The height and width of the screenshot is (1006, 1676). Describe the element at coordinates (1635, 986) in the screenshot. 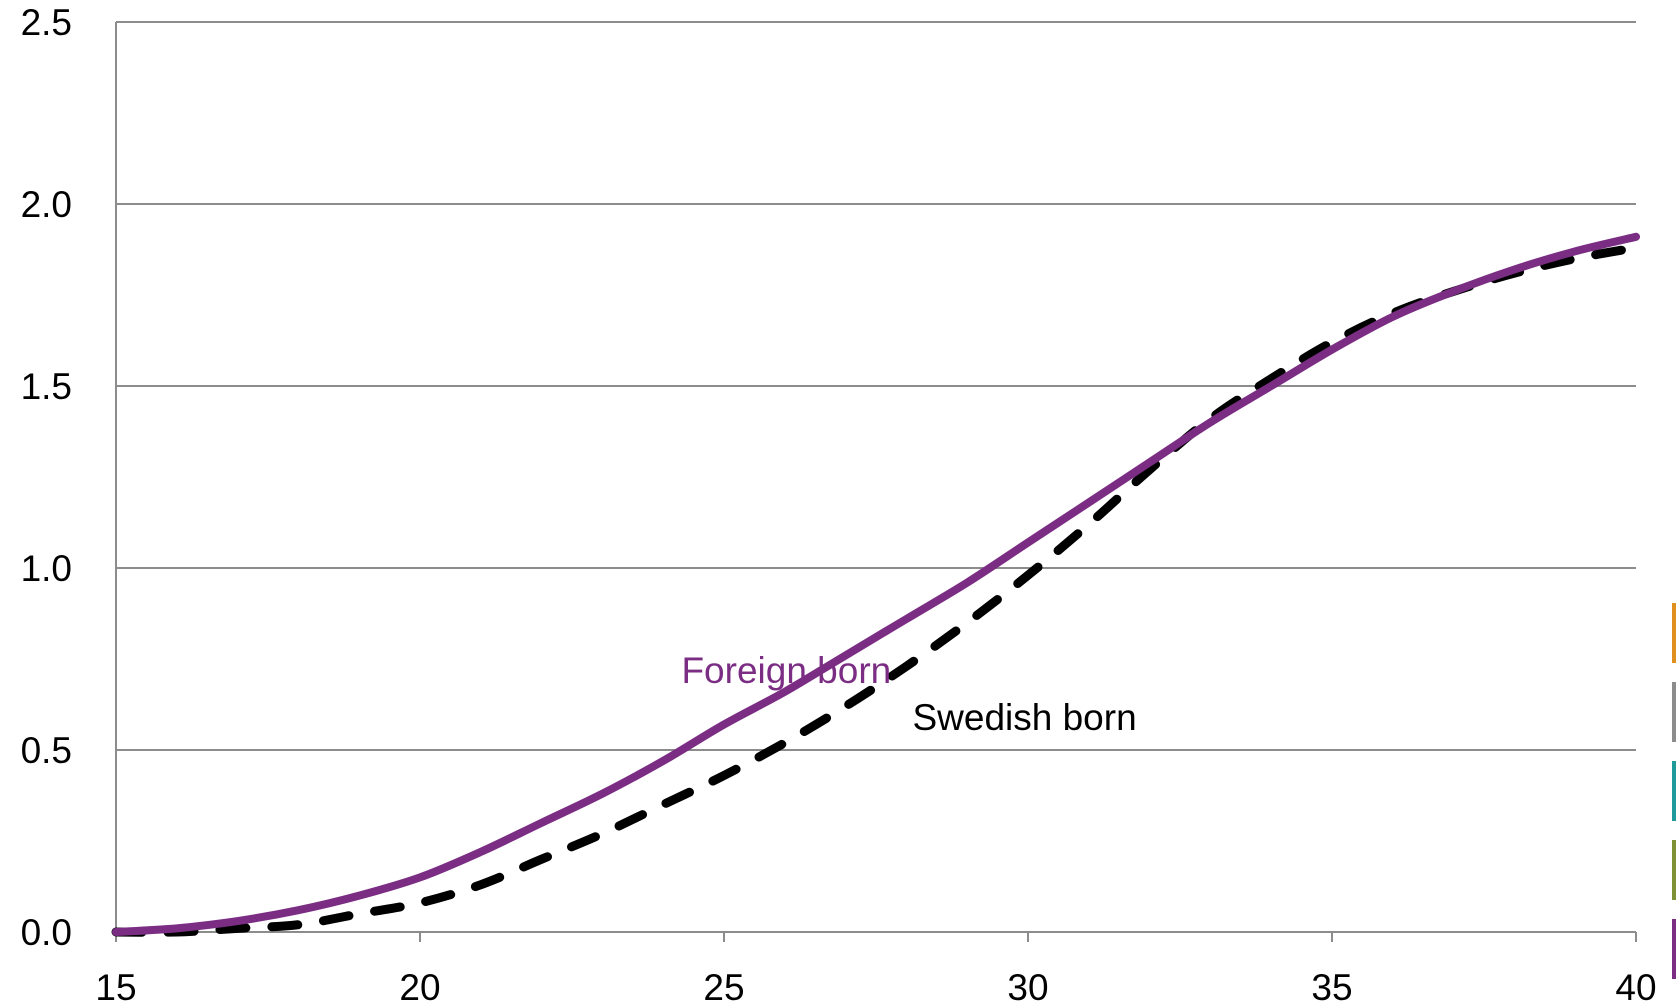

I see `x-tick-label: 40` at that location.